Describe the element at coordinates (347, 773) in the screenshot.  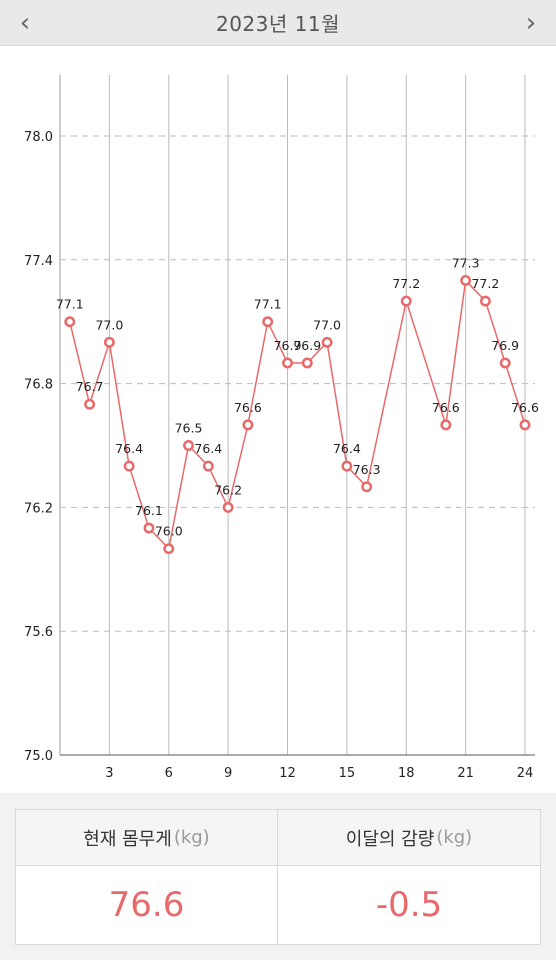
I see `x-tick-label: 15` at that location.